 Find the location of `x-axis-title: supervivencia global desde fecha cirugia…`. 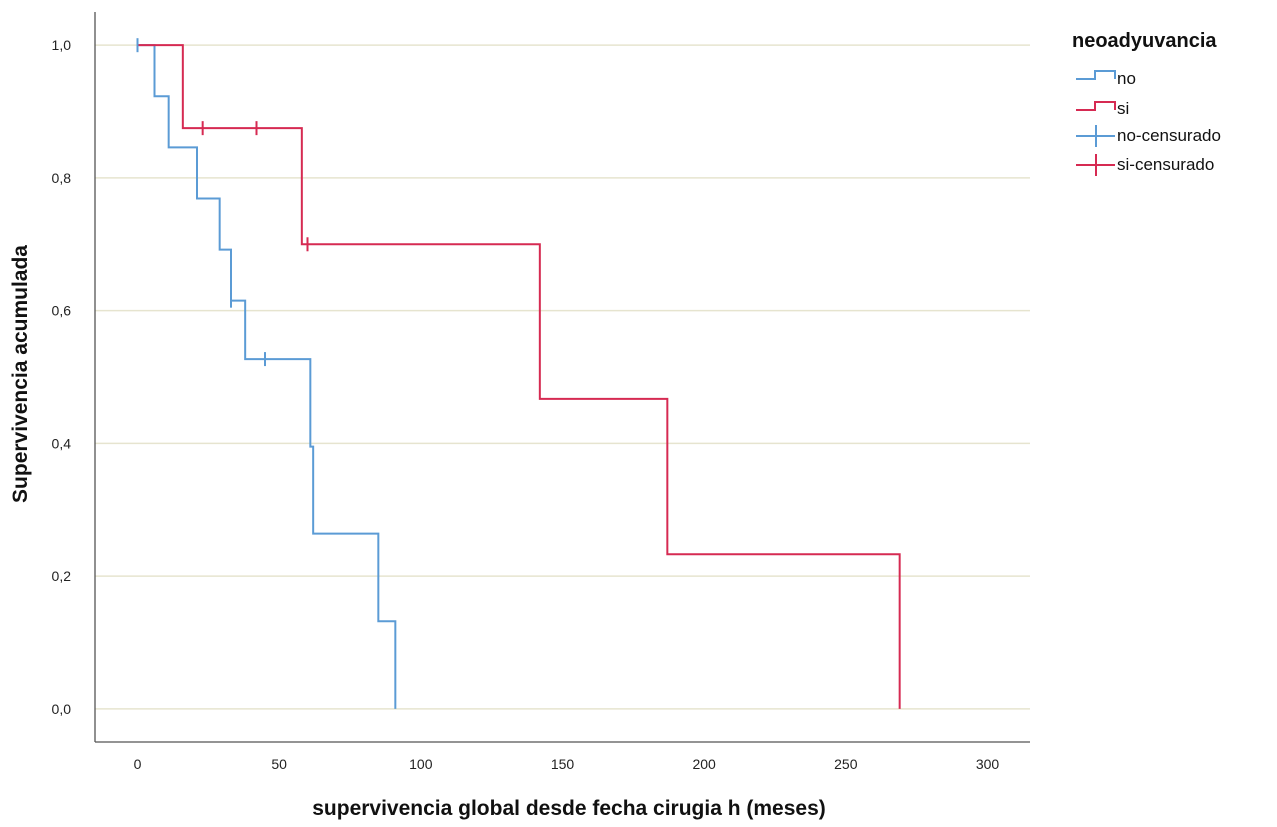

x-axis-title: supervivencia global desde fecha cirugia… is located at coordinates (569, 808).